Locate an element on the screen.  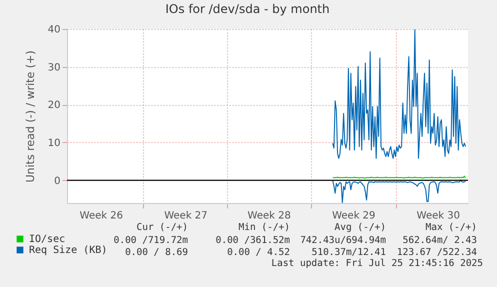
text: 562.64m/ 2.43 is located at coordinates (439, 240).